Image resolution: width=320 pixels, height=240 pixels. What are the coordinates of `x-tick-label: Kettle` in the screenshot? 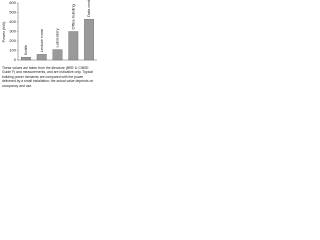 It's located at (25, 49).